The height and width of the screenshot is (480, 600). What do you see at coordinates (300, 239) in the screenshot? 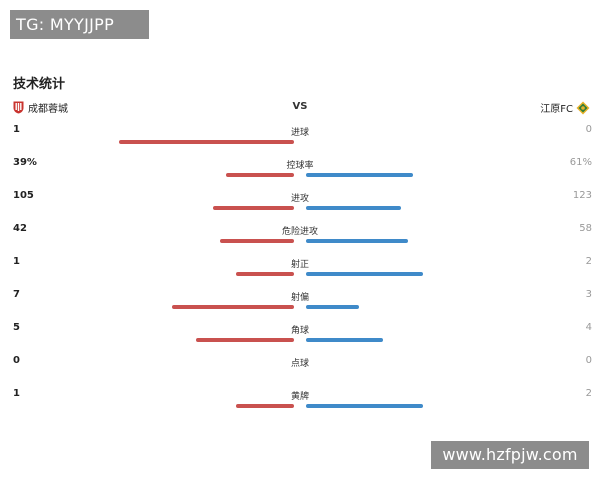
I see `stat-row: 42 危险进攻 58` at bounding box center [300, 239].